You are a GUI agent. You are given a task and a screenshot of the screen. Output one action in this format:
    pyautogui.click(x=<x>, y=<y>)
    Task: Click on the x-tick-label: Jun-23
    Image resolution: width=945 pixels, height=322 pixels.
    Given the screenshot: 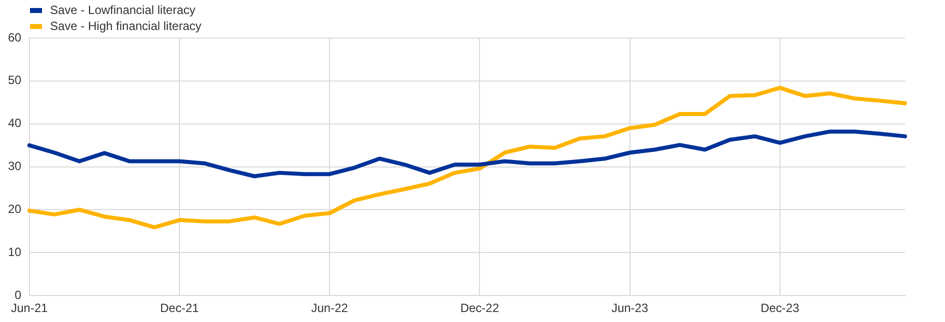 What is the action you would take?
    pyautogui.click(x=629, y=308)
    